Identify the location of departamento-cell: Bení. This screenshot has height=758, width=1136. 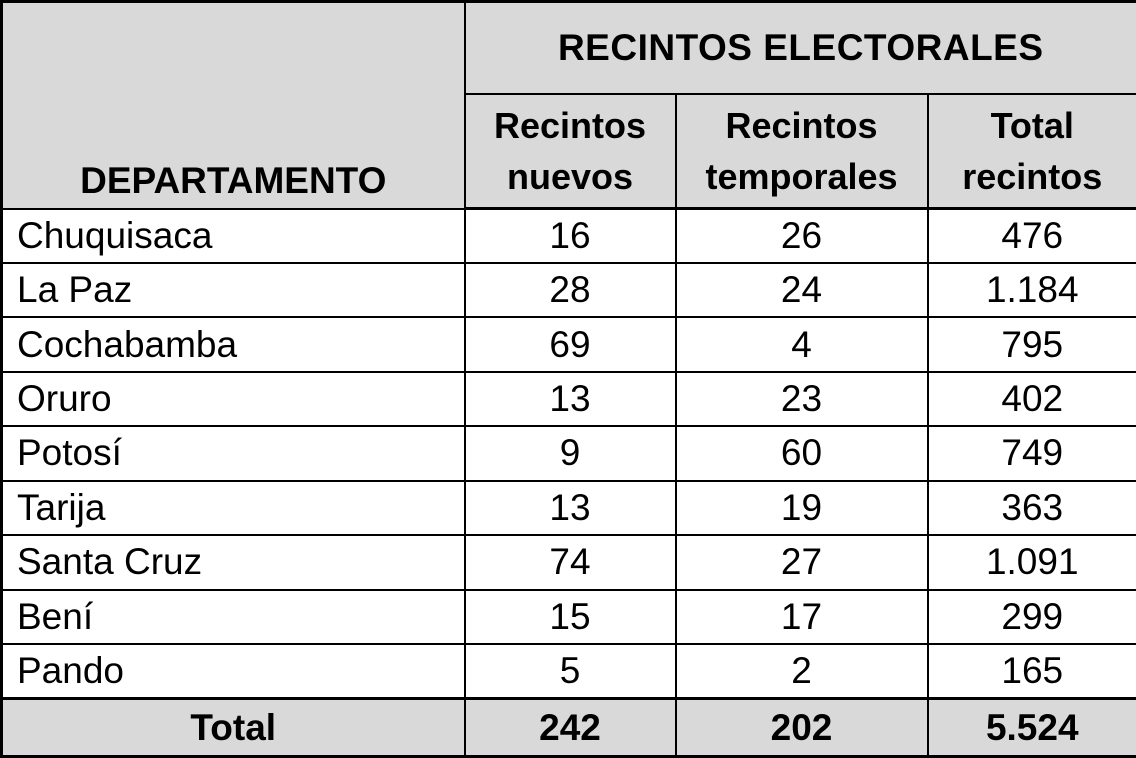
(233, 617).